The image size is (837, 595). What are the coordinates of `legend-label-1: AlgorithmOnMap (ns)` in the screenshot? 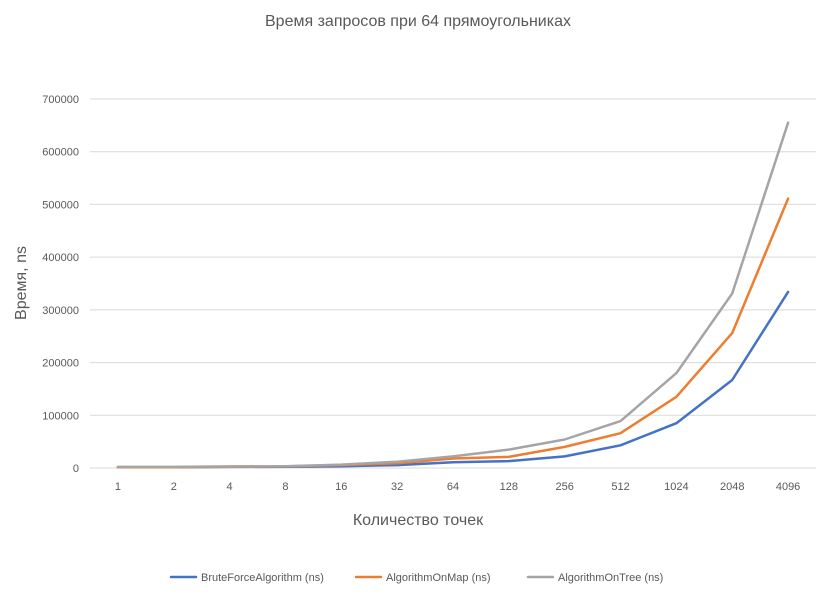 It's located at (438, 578).